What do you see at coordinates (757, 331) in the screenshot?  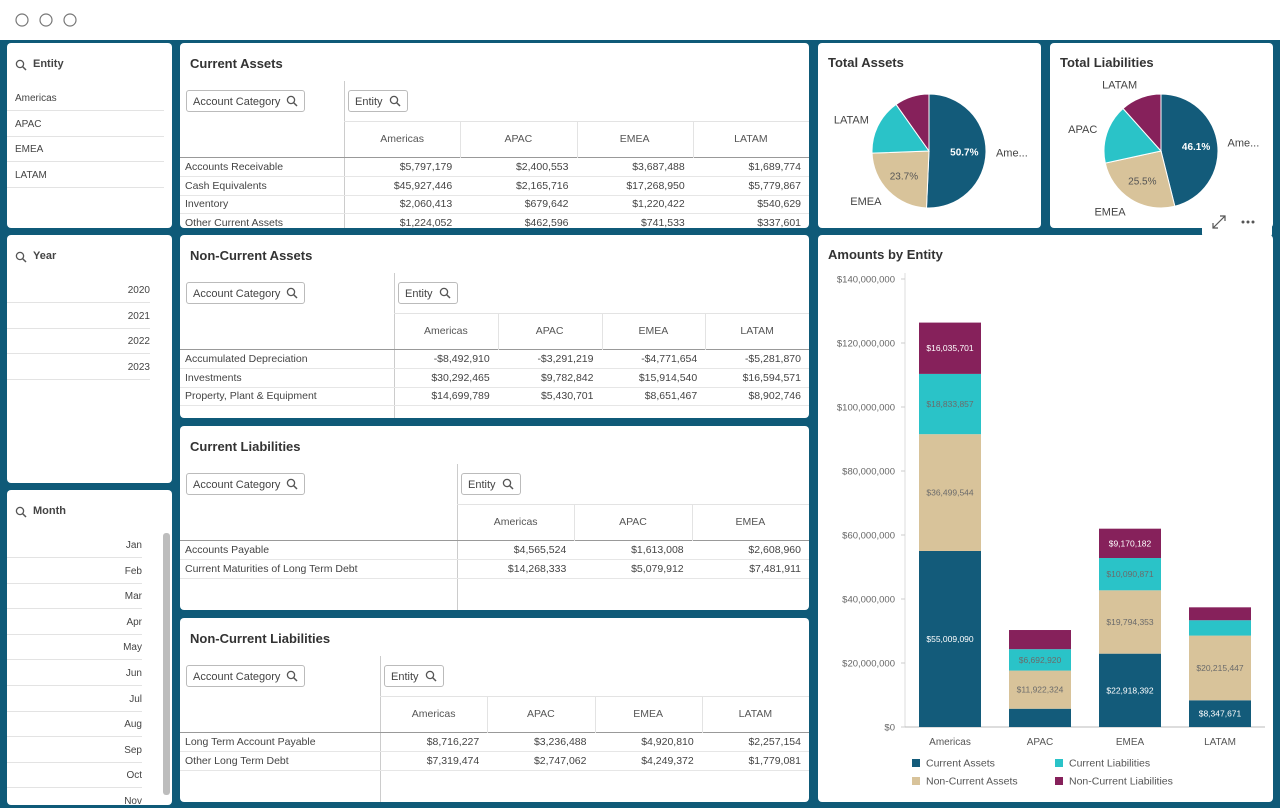 I see `column-header: LATAM` at bounding box center [757, 331].